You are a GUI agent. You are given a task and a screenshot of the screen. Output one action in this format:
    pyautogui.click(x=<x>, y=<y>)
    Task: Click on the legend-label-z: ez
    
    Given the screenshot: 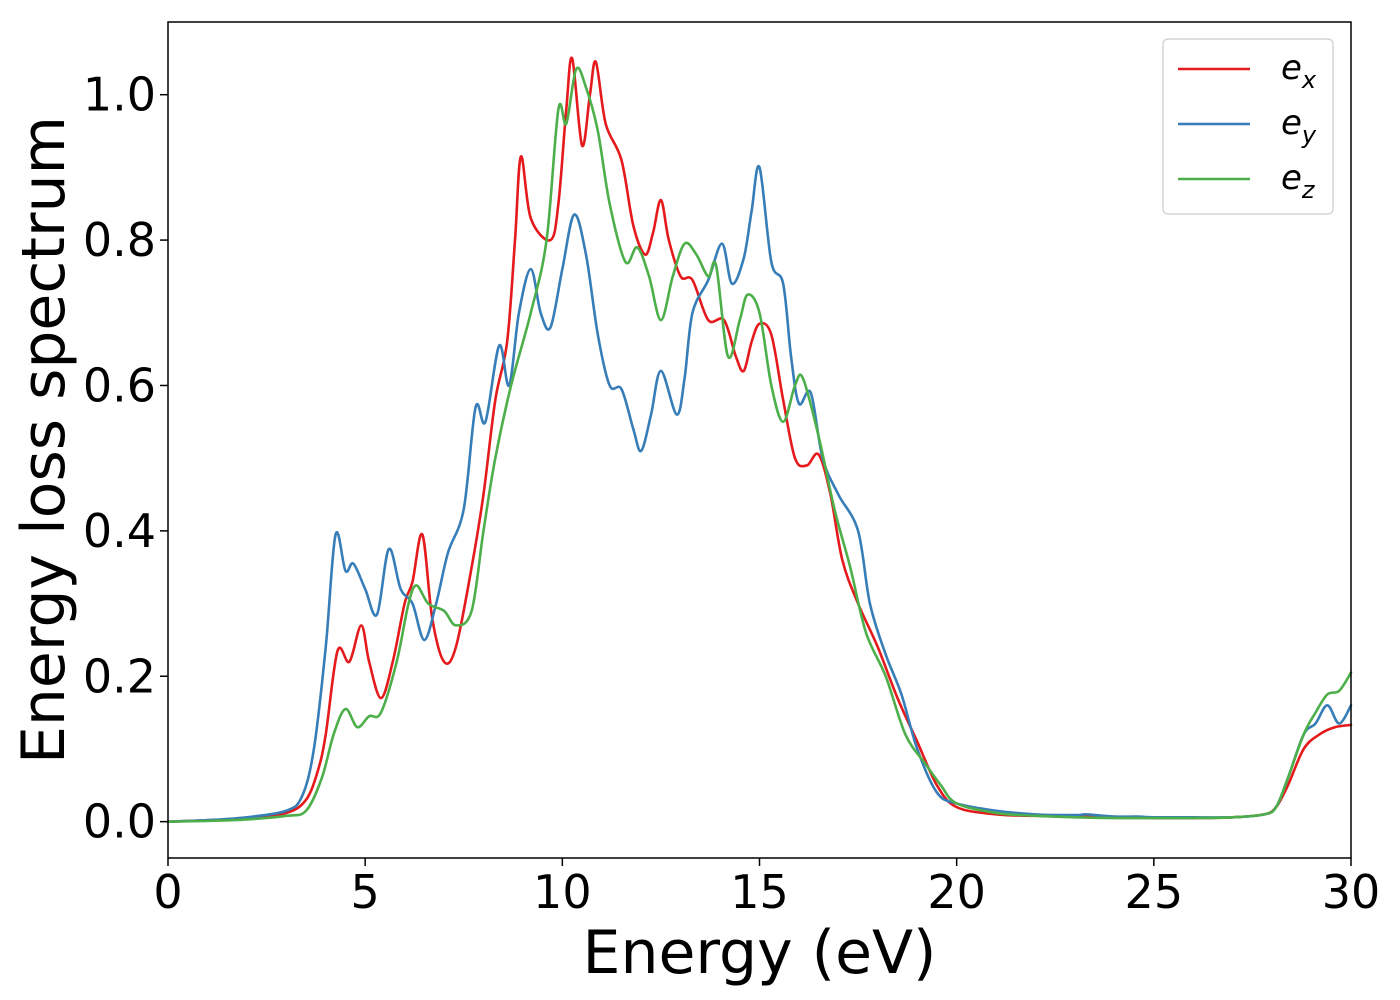 What is the action you would take?
    pyautogui.click(x=1298, y=181)
    